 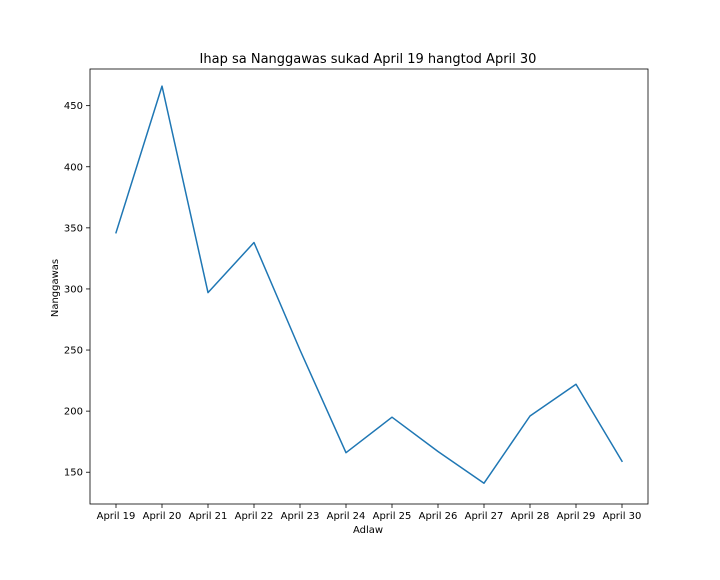 What do you see at coordinates (368, 530) in the screenshot?
I see `x-axis-label: Adlaw` at bounding box center [368, 530].